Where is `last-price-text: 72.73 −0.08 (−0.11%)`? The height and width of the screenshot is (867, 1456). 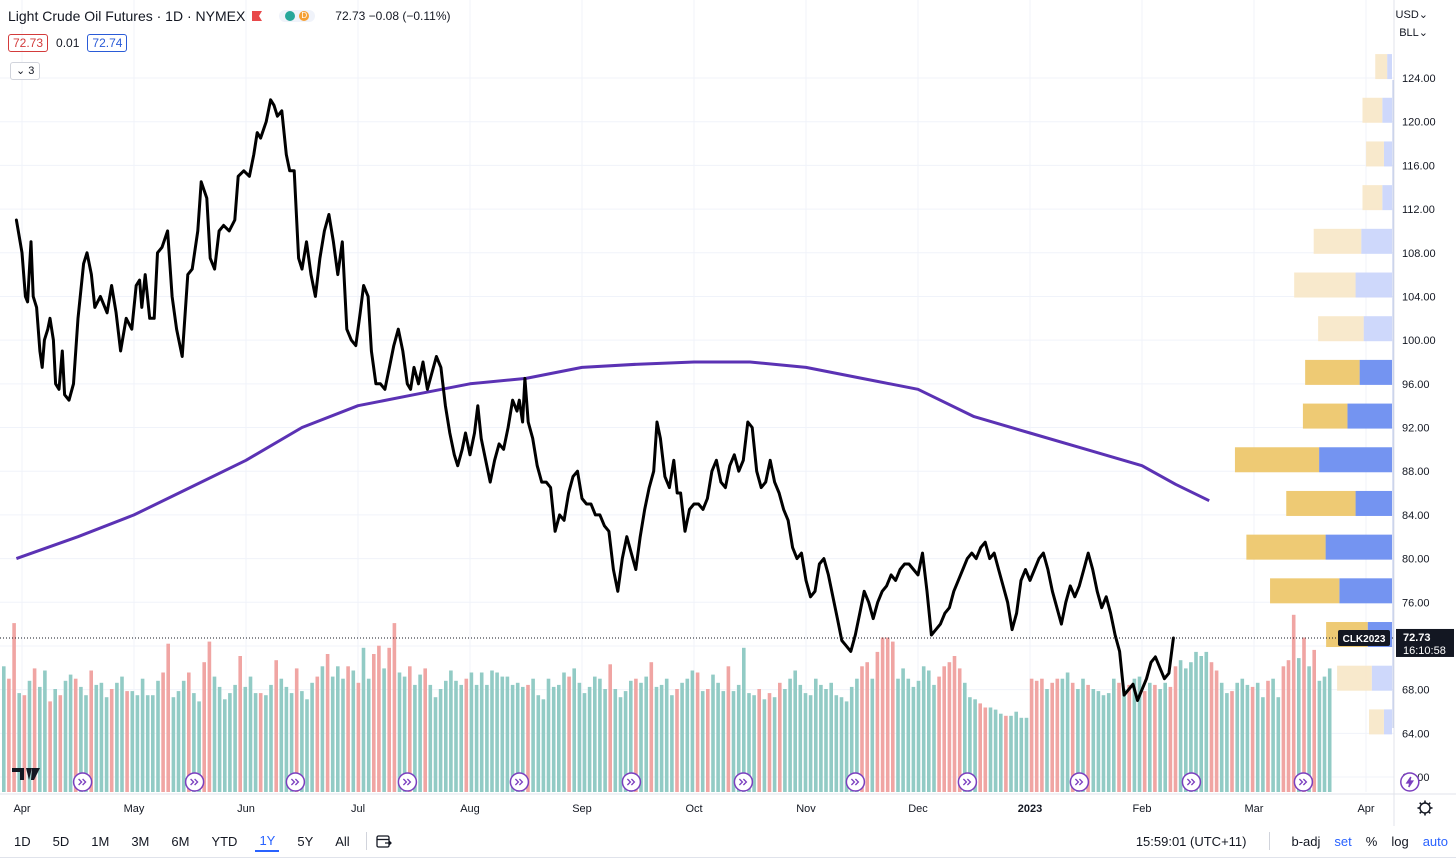
last-price-text: 72.73 −0.08 (−0.11%) is located at coordinates (393, 16).